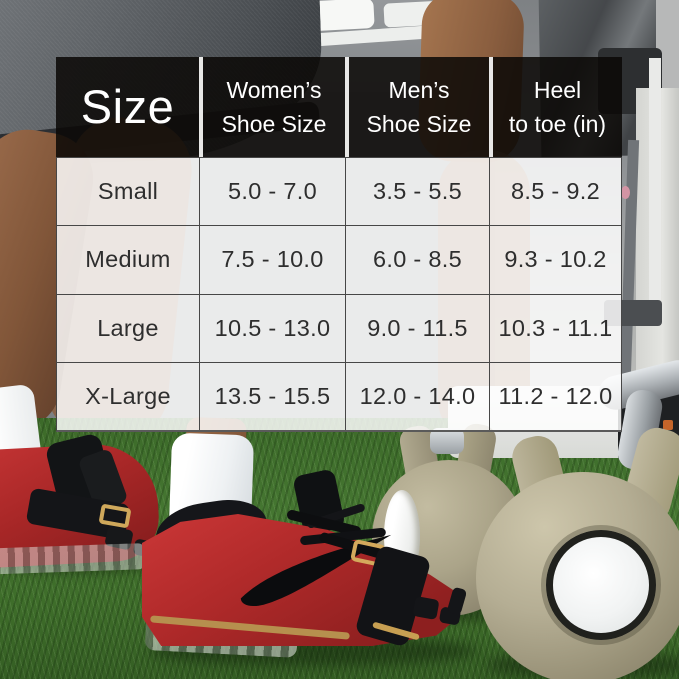  Describe the element at coordinates (555, 260) in the screenshot. I see `cell-heel-toe-range: 9.3 - 10.2` at that location.